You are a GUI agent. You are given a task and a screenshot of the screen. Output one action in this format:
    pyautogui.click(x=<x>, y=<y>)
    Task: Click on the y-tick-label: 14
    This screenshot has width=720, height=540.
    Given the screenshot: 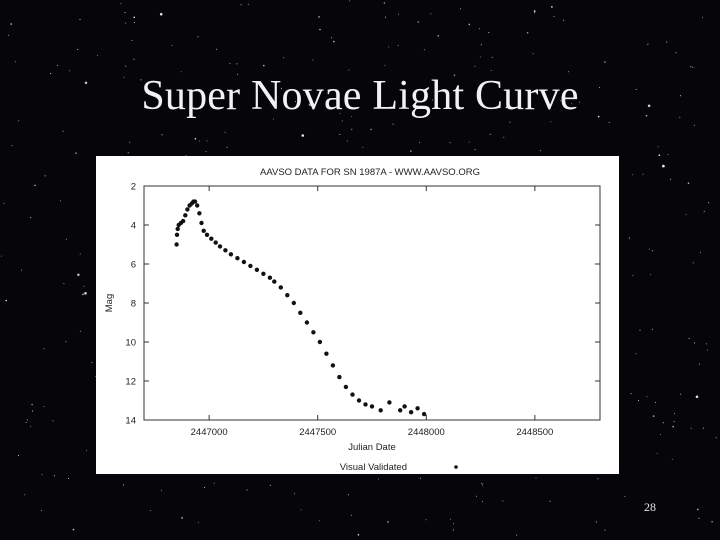 What is the action you would take?
    pyautogui.click(x=130, y=421)
    